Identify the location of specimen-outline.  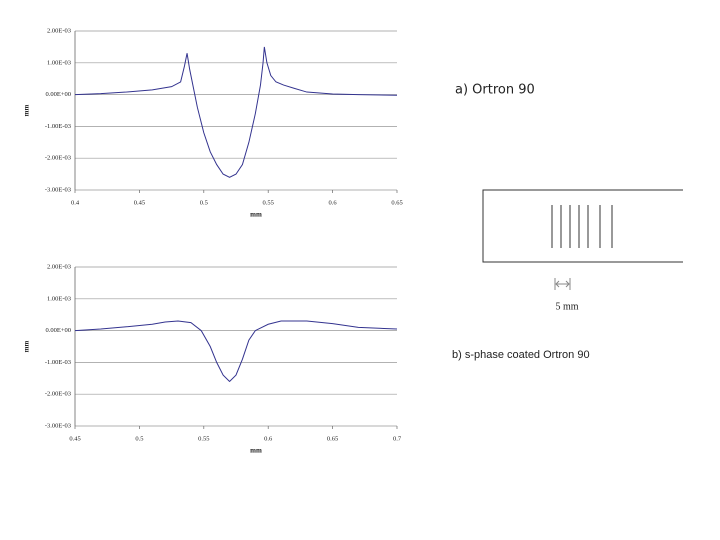
(582, 226).